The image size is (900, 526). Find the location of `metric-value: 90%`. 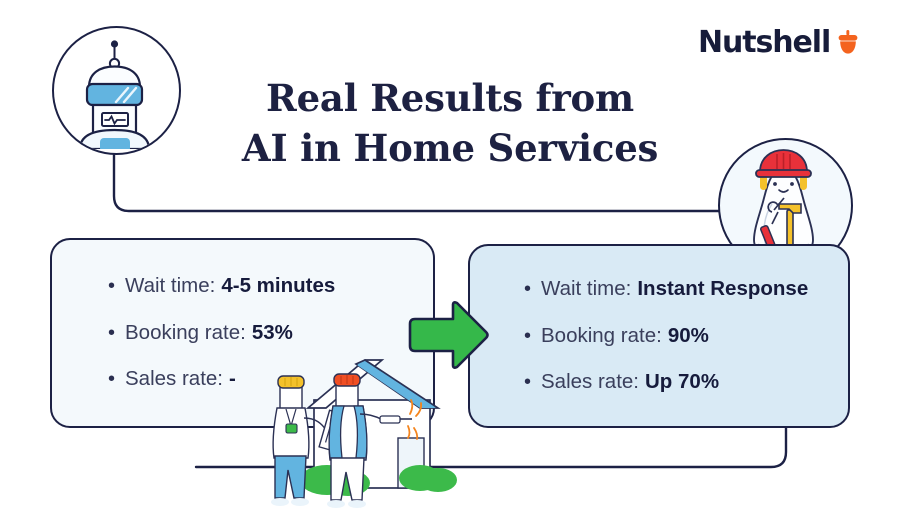

metric-value: 90% is located at coordinates (688, 335).